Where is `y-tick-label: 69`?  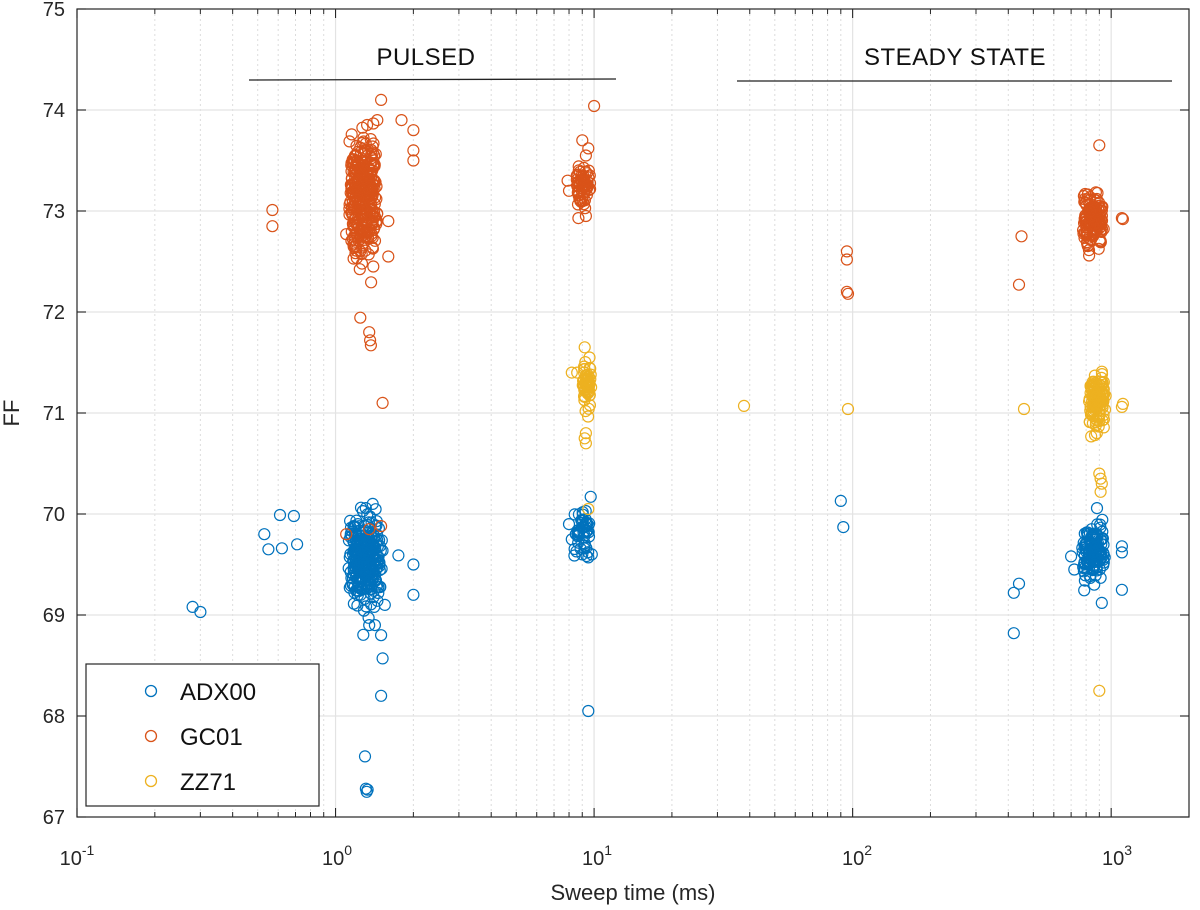
y-tick-label: 69 is located at coordinates (54, 616).